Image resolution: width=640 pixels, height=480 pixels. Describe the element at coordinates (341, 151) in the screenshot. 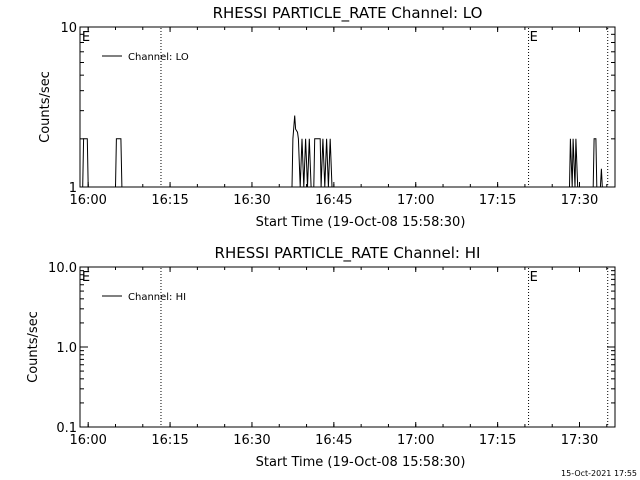

I see `series-line` at that location.